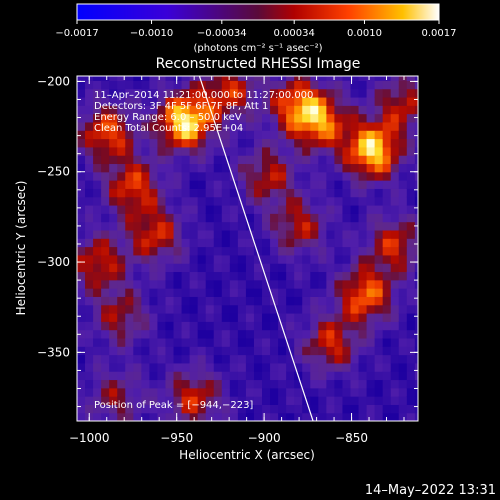 This screenshot has height=500, width=500. What do you see at coordinates (173, 405) in the screenshot?
I see `peak-position-label: Position of Peak = [−944,−223]` at bounding box center [173, 405].